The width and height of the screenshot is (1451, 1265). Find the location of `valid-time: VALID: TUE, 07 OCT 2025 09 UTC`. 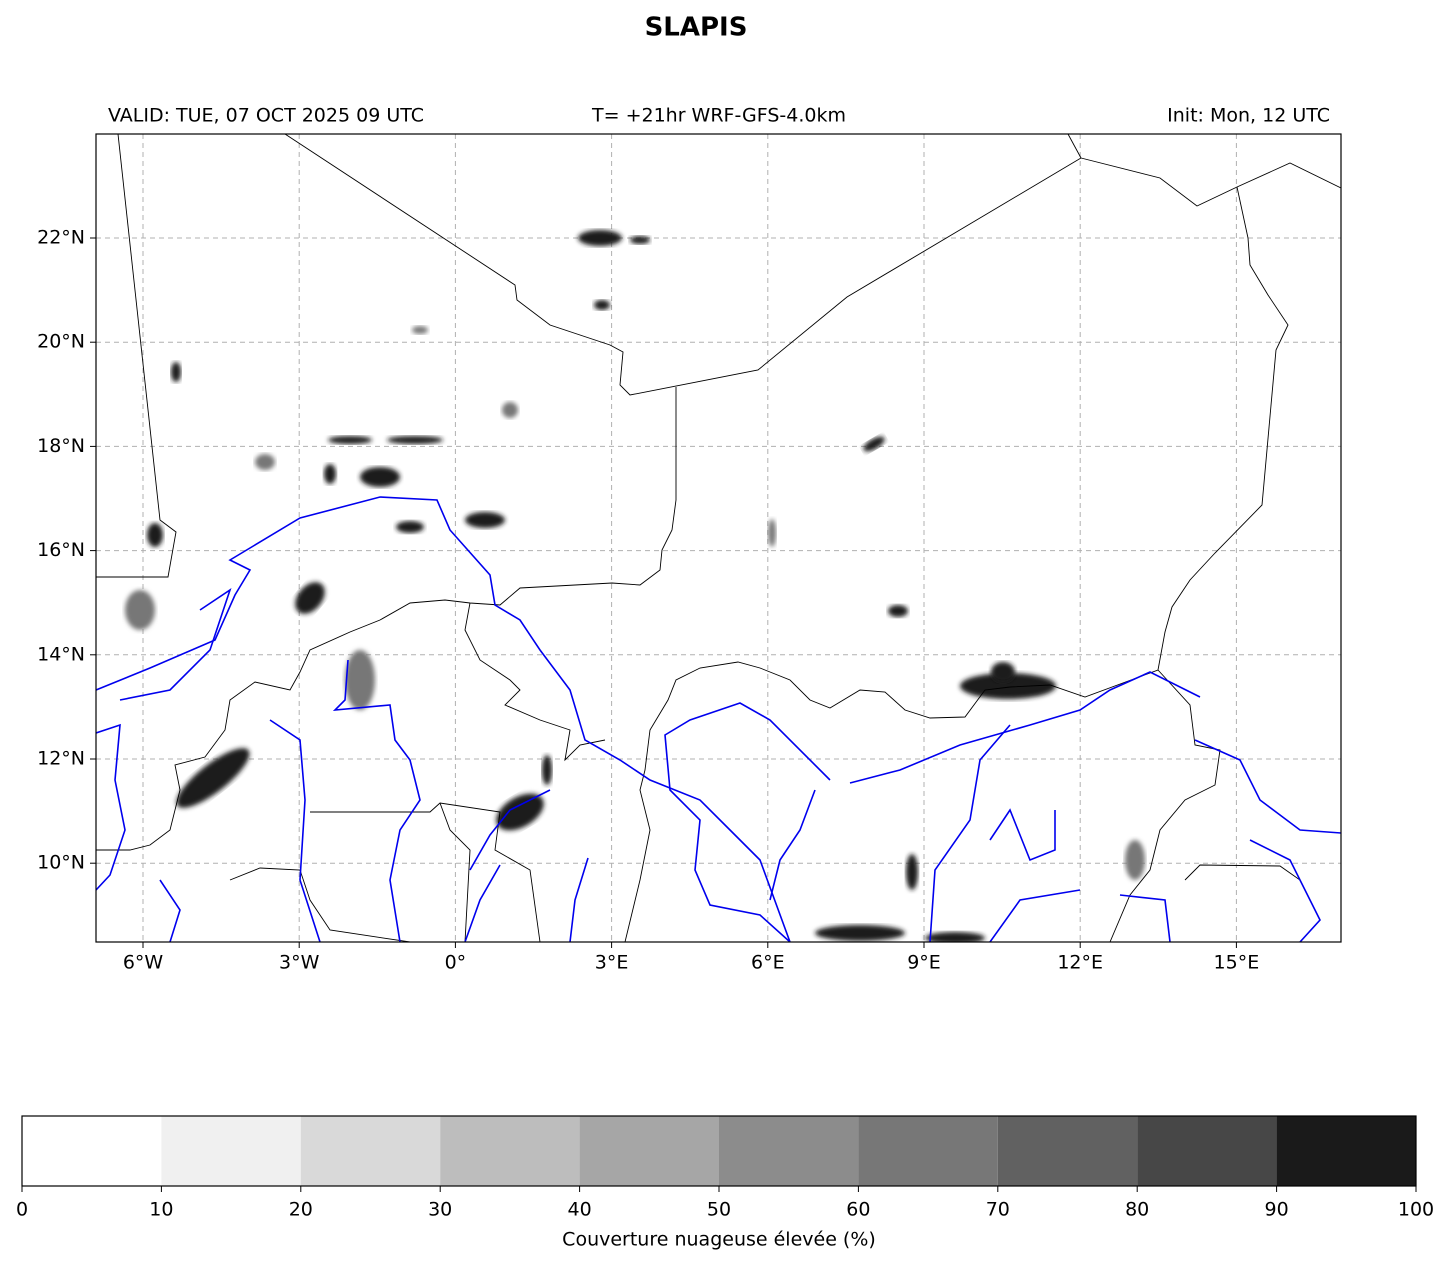

valid-time: VALID: TUE, 07 OCT 2025 09 UTC is located at coordinates (266, 116).